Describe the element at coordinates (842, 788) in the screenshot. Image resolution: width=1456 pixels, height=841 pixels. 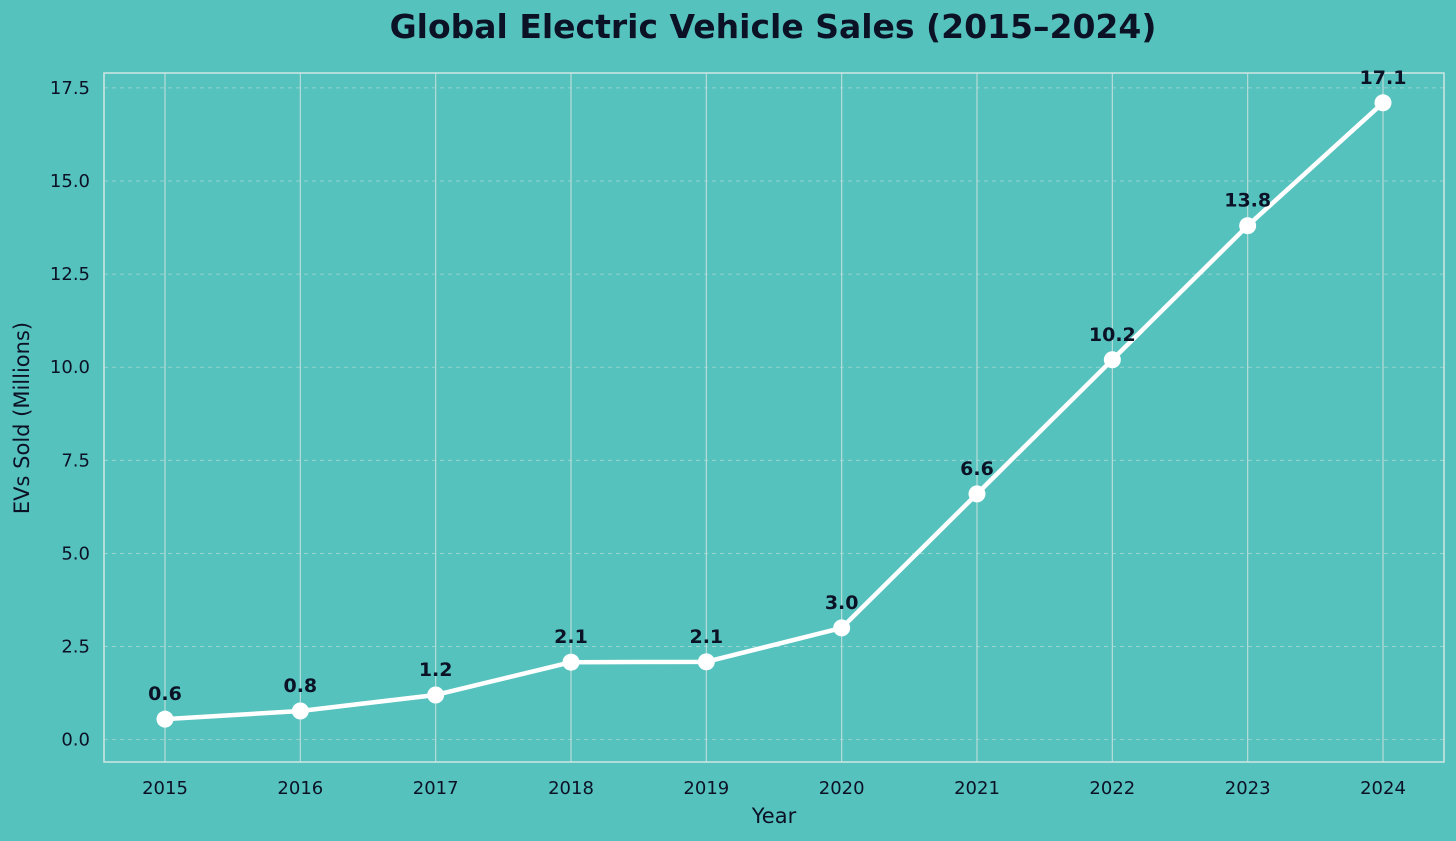
I see `x-tick-label: 2020` at that location.